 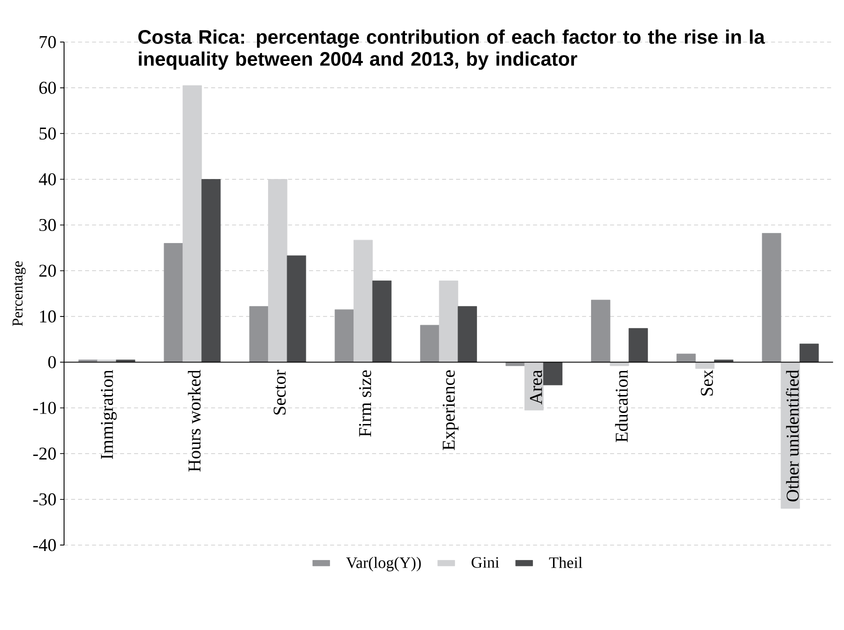 What do you see at coordinates (365, 403) in the screenshot?
I see `x-tick-label: Firm size` at bounding box center [365, 403].